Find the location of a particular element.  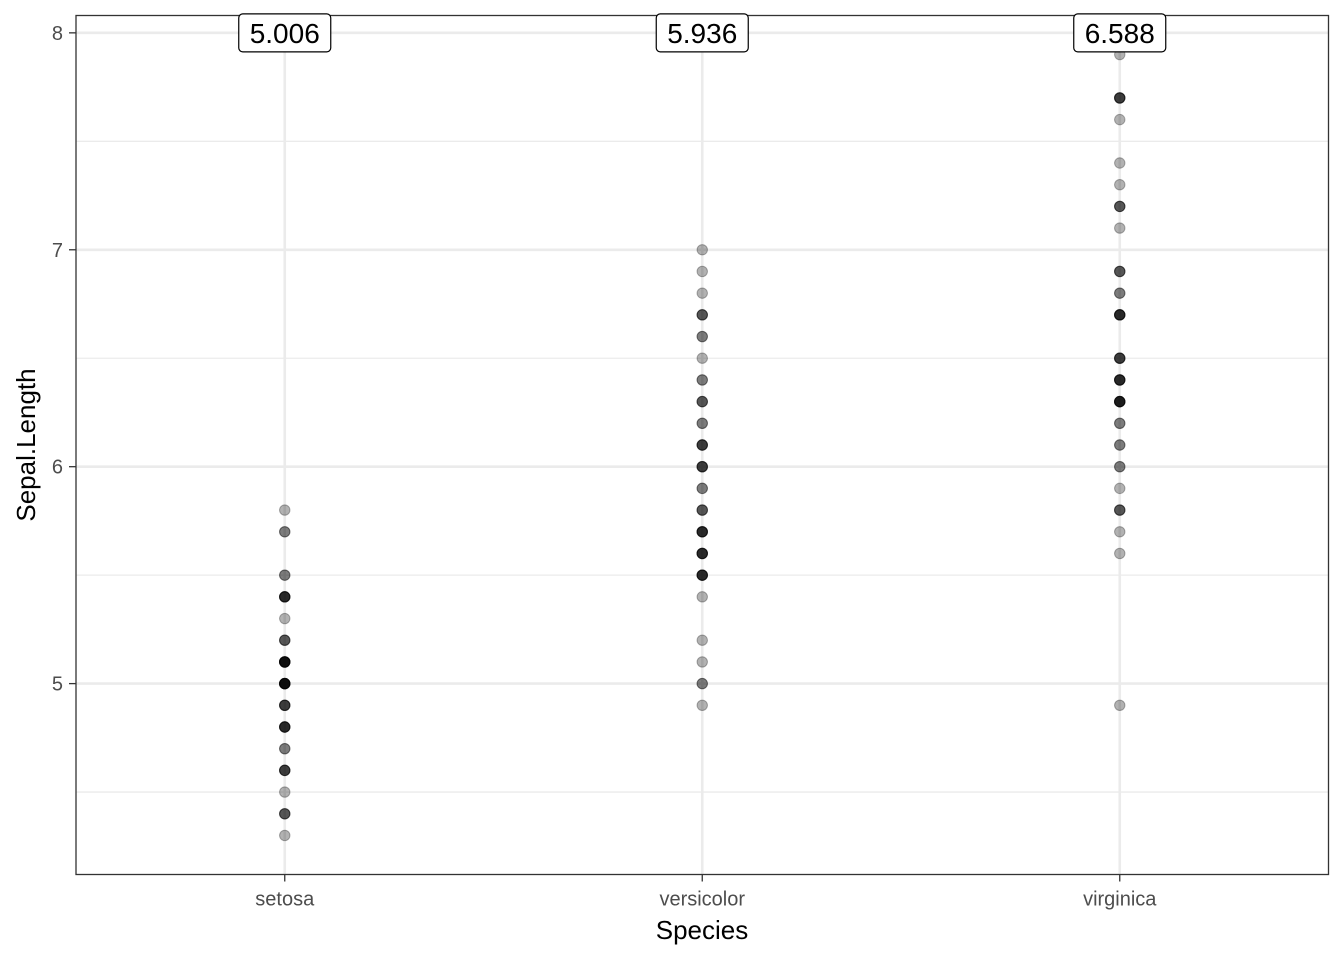

point-virginica-7.4 is located at coordinates (1120, 163).